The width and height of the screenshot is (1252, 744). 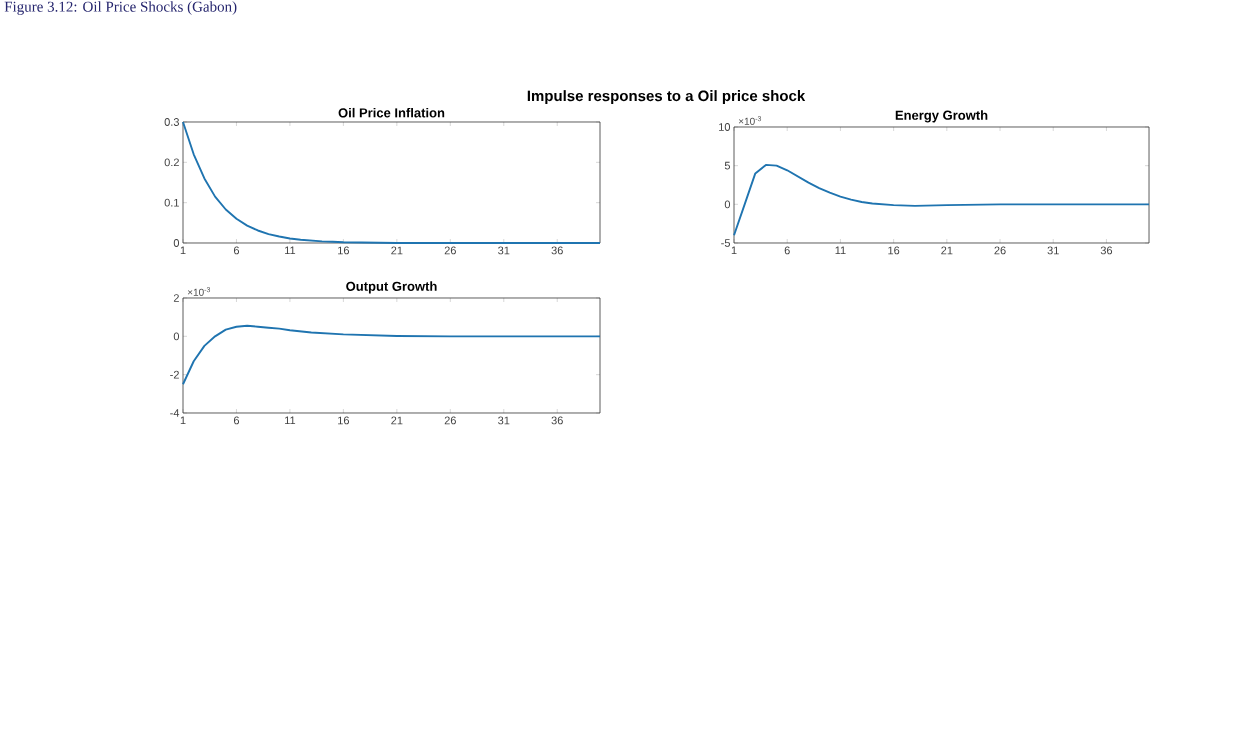 What do you see at coordinates (176, 298) in the screenshot?
I see `y-tick-label: 2` at bounding box center [176, 298].